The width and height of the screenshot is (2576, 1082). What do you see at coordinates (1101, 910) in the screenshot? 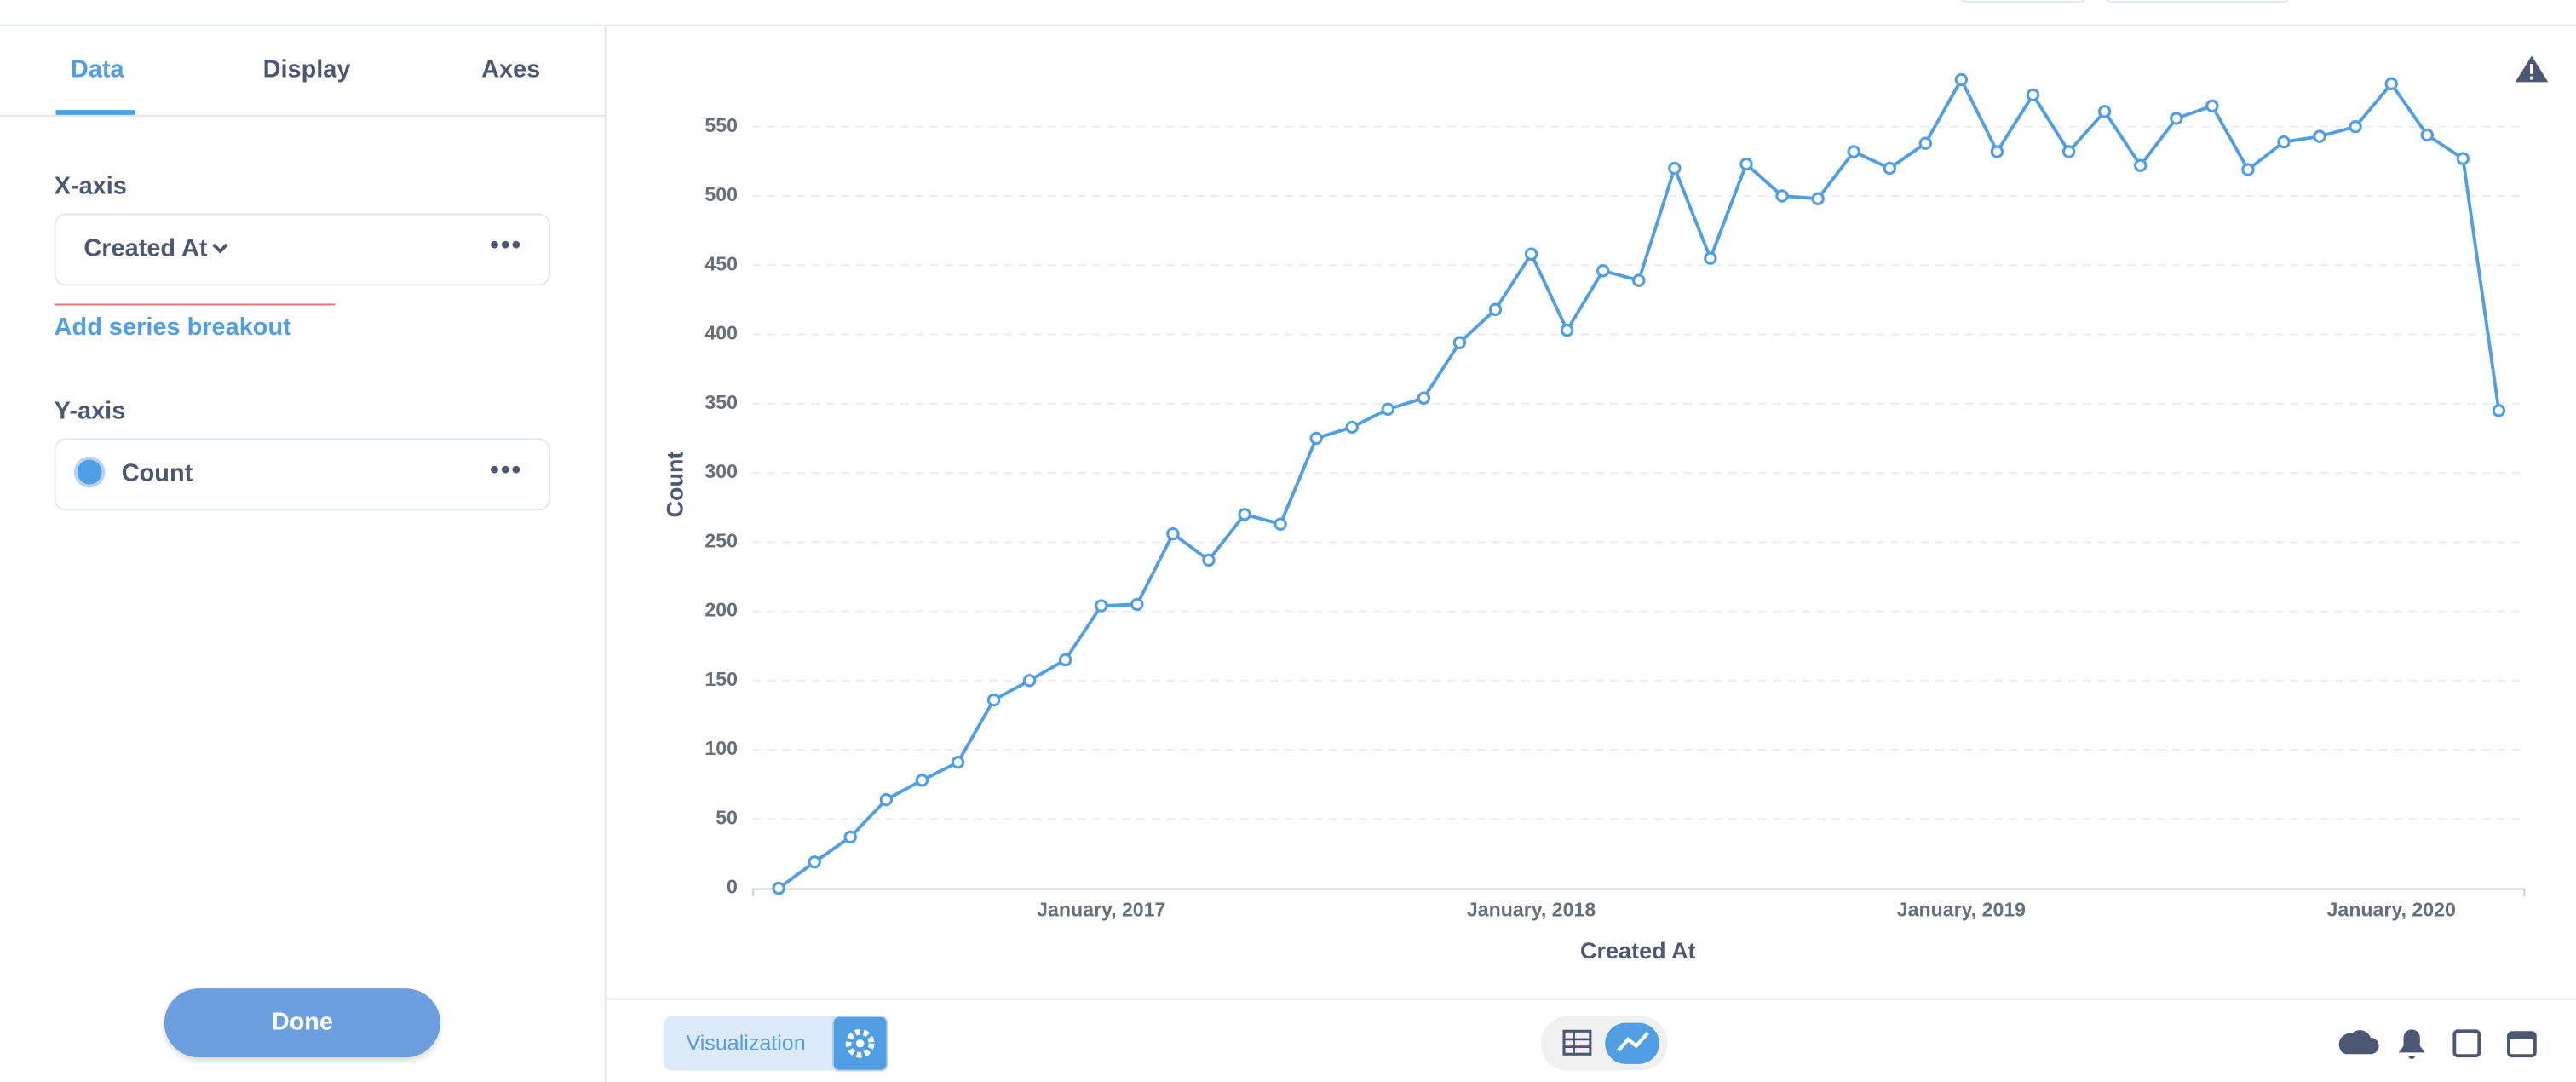
I see `x-tick-label: January, 2017` at bounding box center [1101, 910].